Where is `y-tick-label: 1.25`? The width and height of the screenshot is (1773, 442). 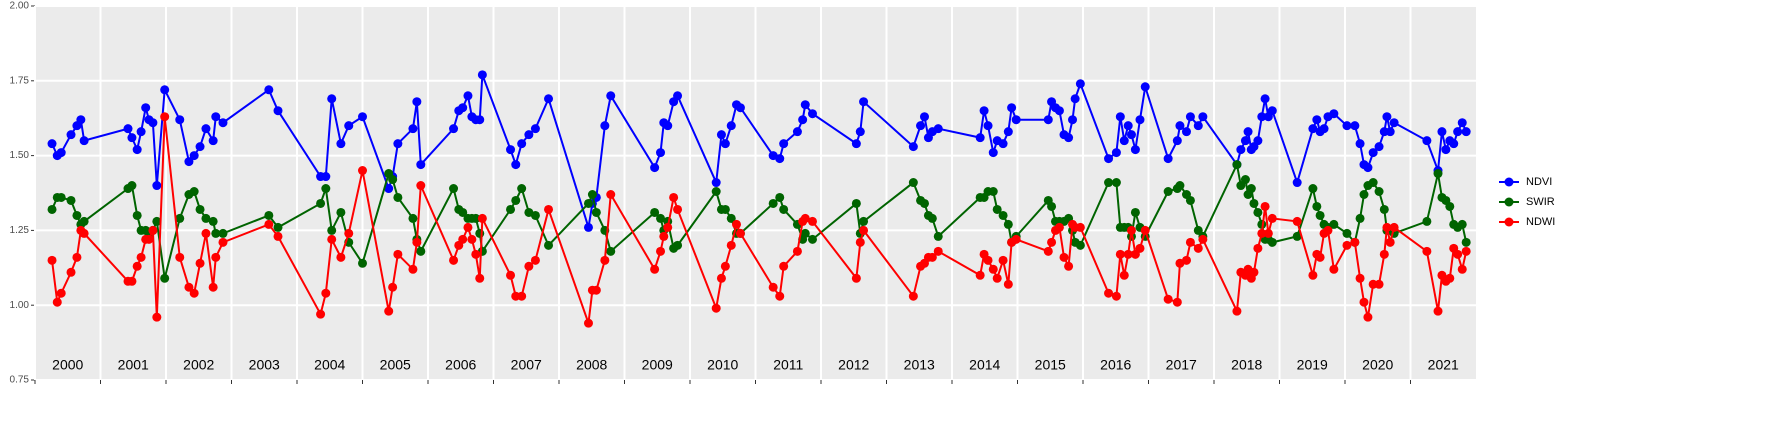 y-tick-label: 1.25 is located at coordinates (20, 230).